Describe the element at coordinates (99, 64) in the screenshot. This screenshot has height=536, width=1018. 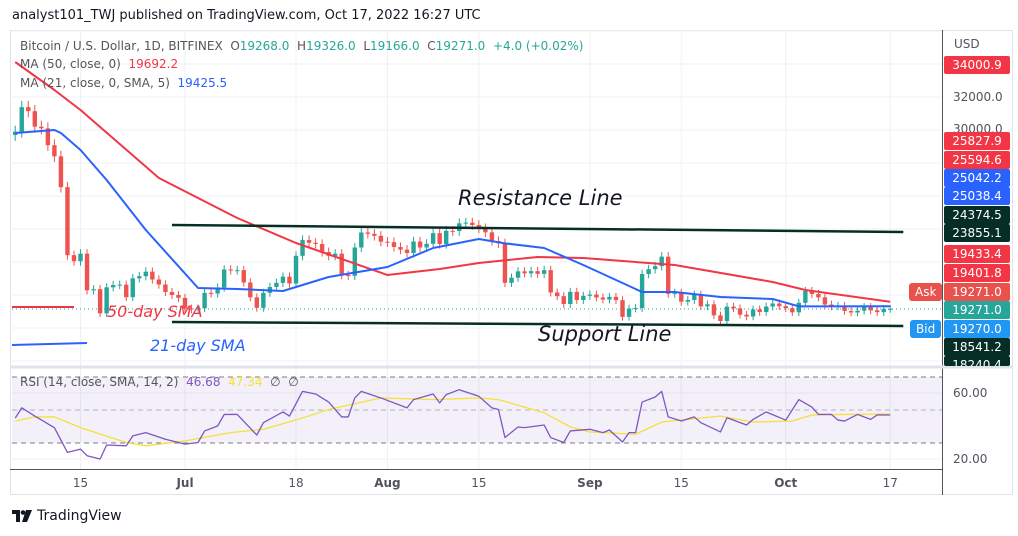
I see `ma50-legend: MA (50, close, 0) 19692.2` at that location.